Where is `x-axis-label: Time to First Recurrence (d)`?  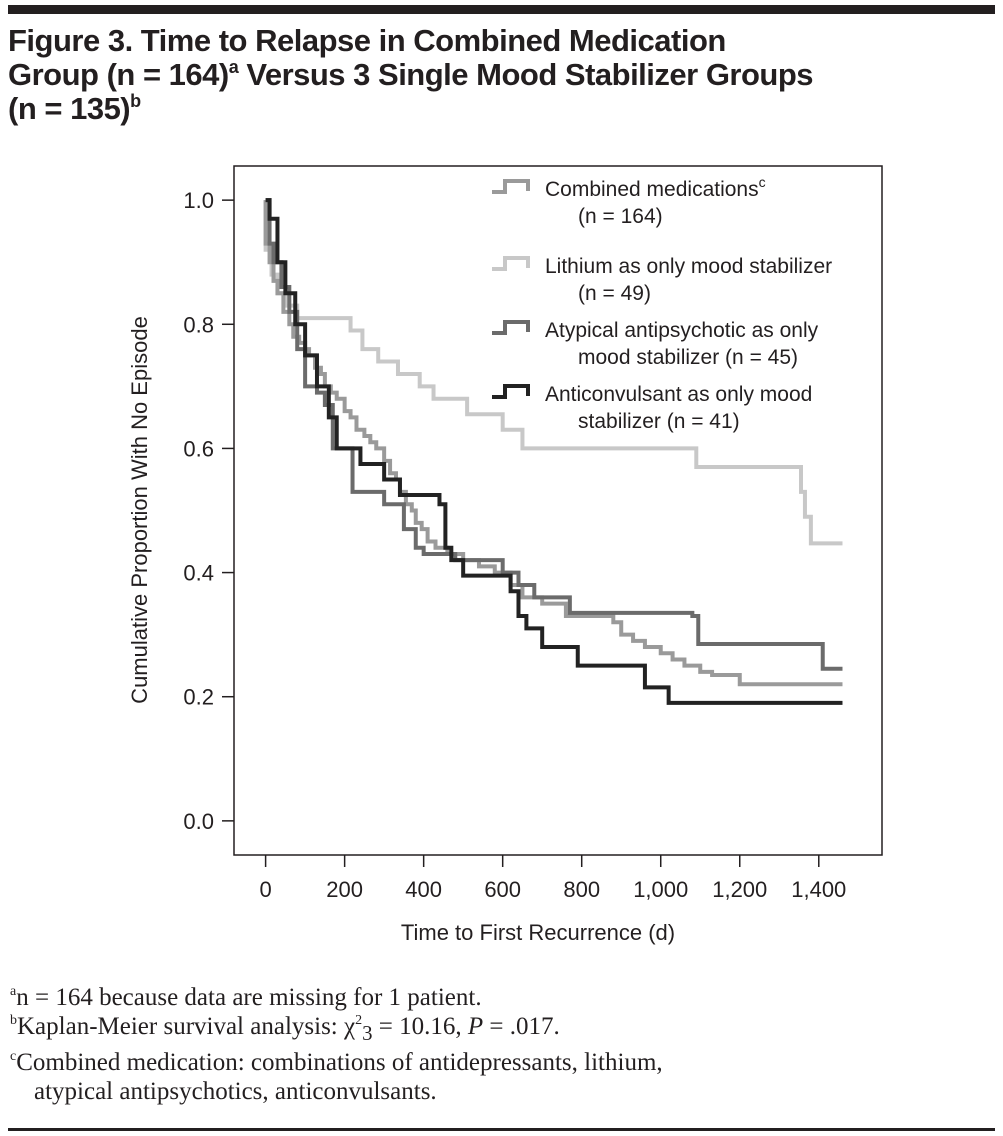 x-axis-label: Time to First Recurrence (d) is located at coordinates (538, 932).